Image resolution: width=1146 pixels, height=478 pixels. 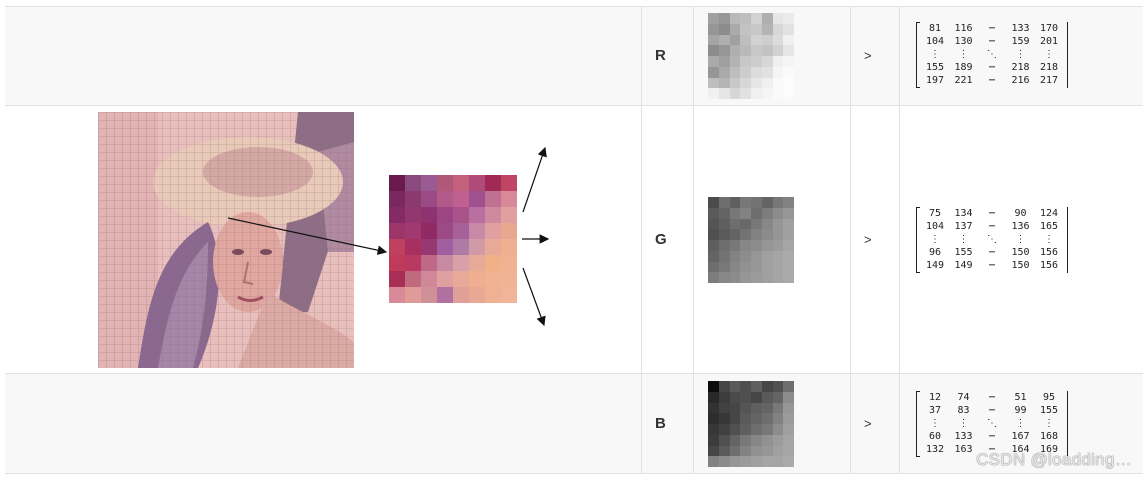 What do you see at coordinates (751, 56) in the screenshot?
I see `channel-pixels-r` at bounding box center [751, 56].